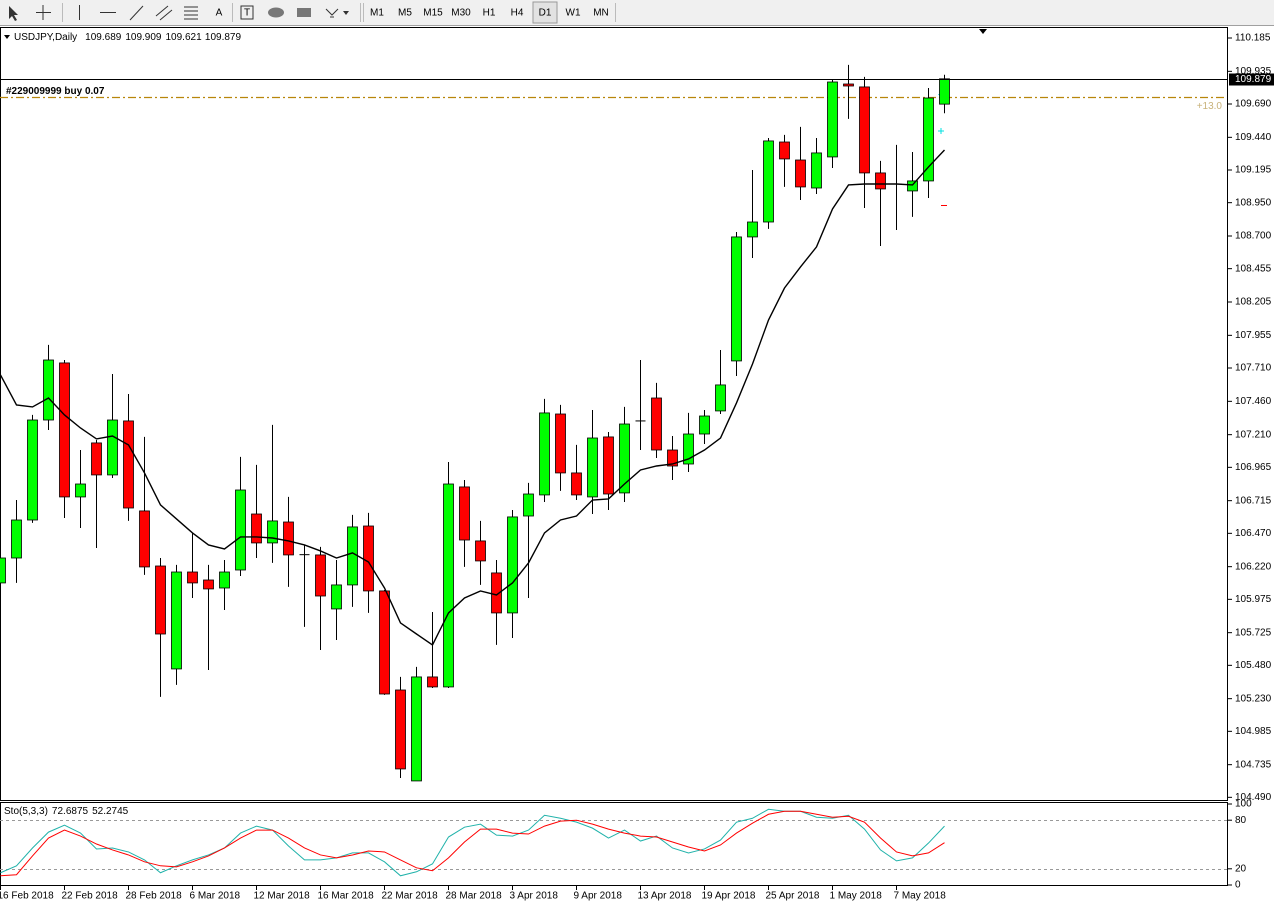 Image resolution: width=1274 pixels, height=908 pixels. I want to click on tool-letter: T, so click(247, 13).